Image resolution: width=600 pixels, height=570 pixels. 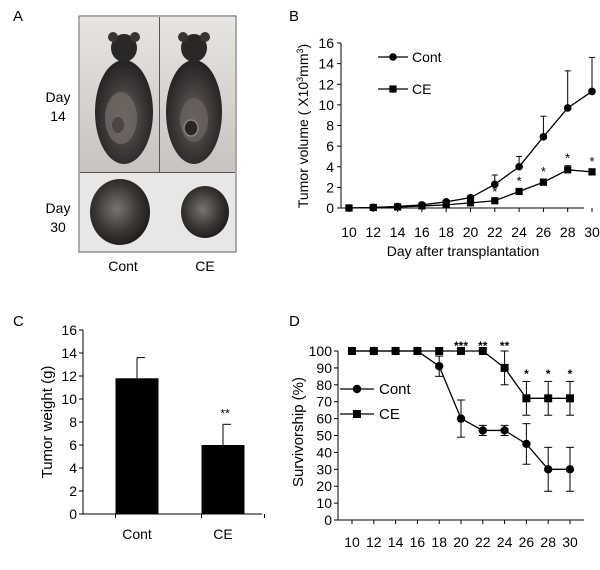 I want to click on row-label-day30-line1: Day, so click(x=58, y=208).